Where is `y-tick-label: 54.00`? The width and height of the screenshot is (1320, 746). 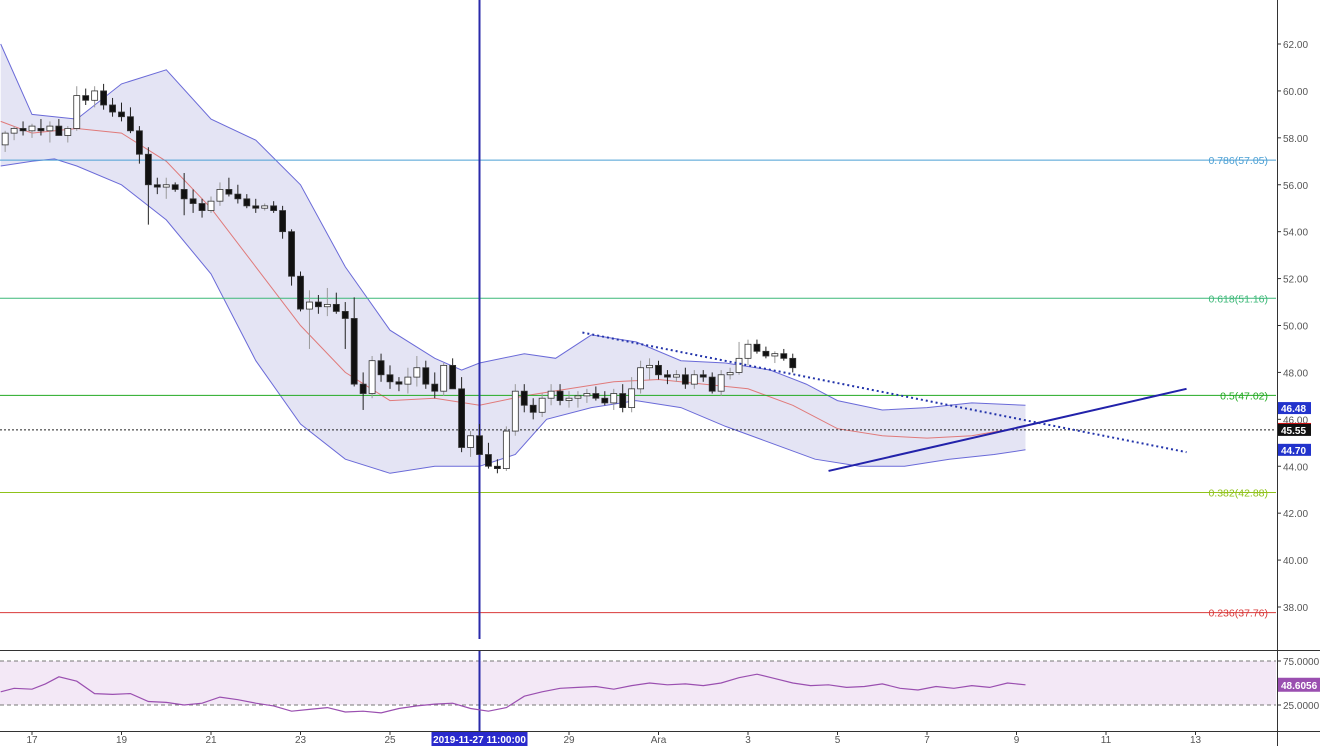
y-tick-label: 54.00 is located at coordinates (1295, 233).